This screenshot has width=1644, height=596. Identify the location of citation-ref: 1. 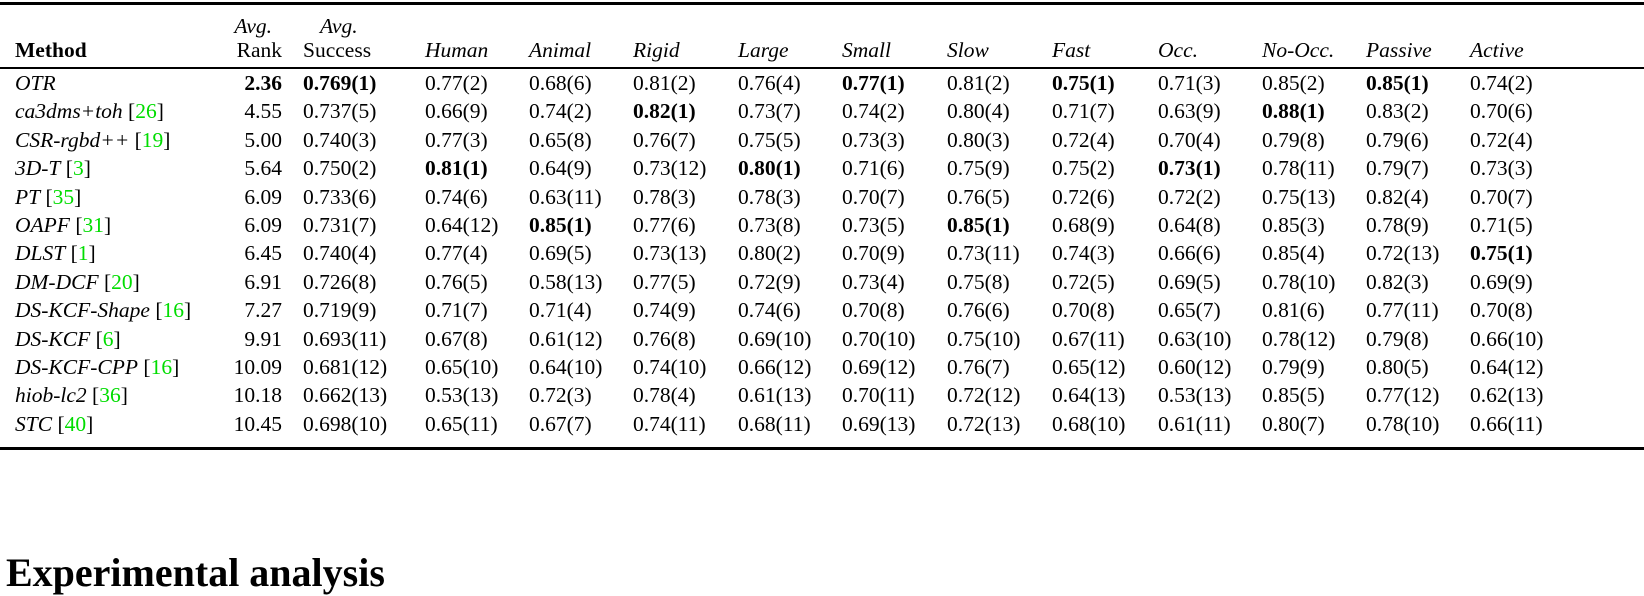
(83, 253).